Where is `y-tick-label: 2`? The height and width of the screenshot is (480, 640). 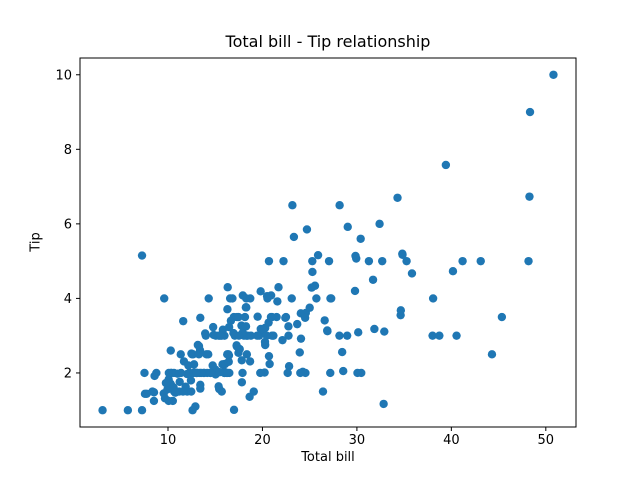
y-tick-label: 2 is located at coordinates (68, 373).